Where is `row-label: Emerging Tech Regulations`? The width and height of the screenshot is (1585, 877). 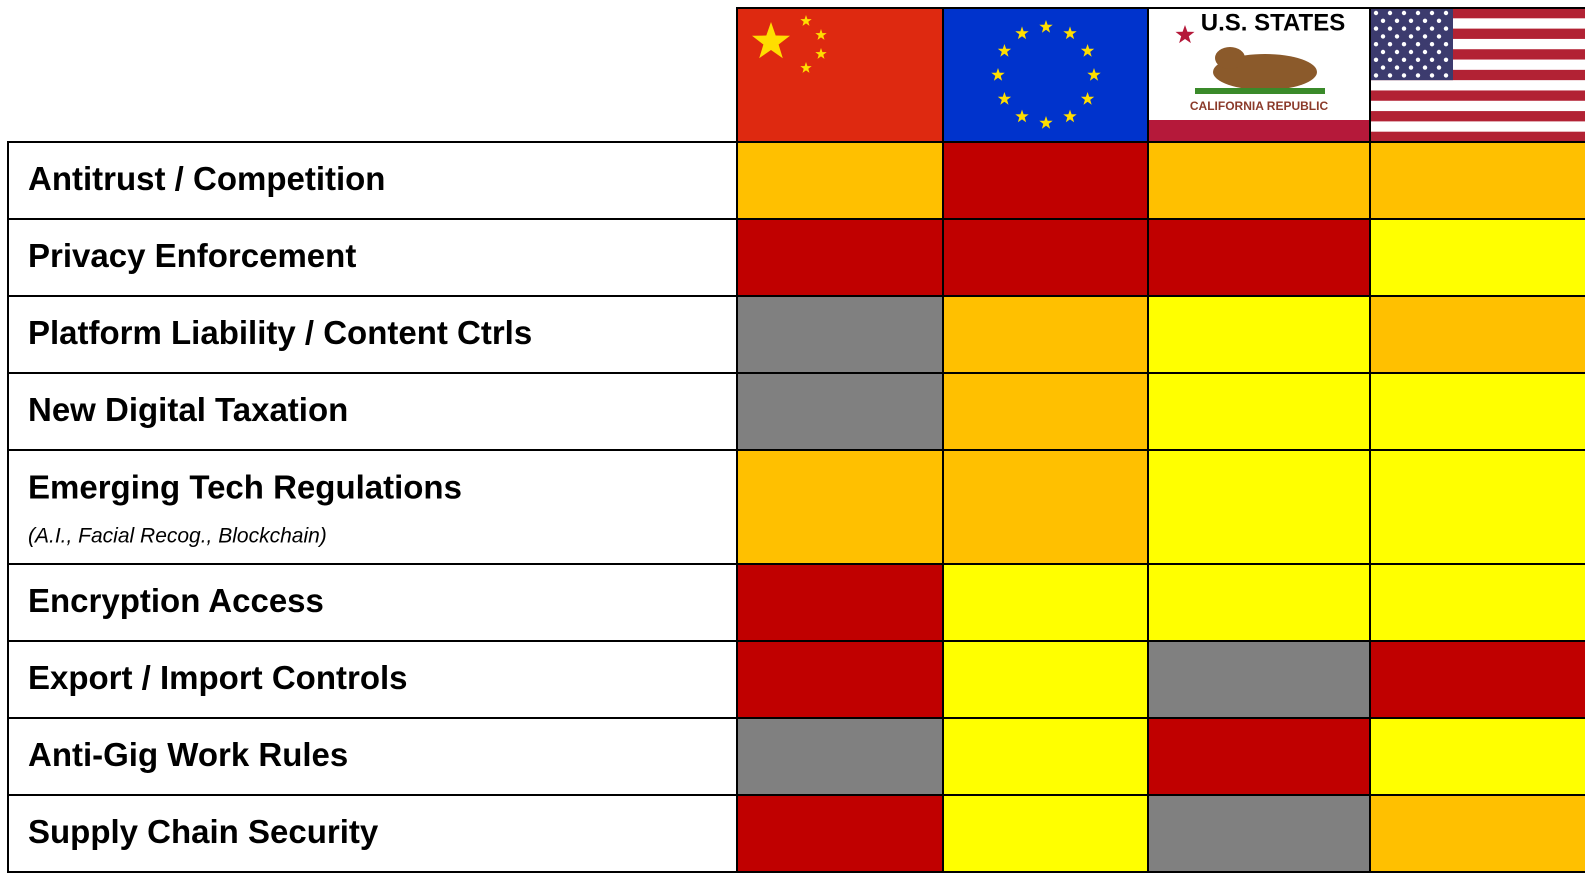
row-label: Emerging Tech Regulations is located at coordinates (245, 487).